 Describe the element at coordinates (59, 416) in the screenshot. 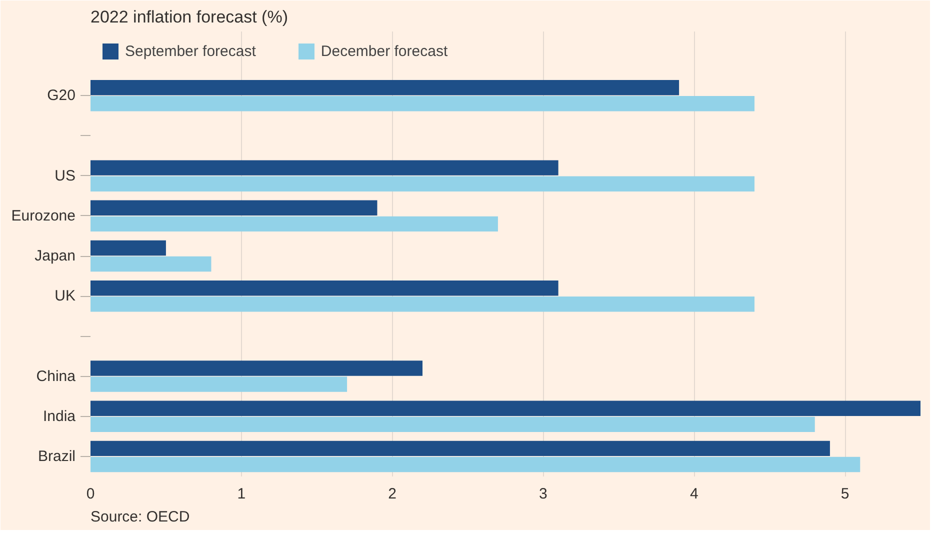

I see `y-tick-label: India` at that location.